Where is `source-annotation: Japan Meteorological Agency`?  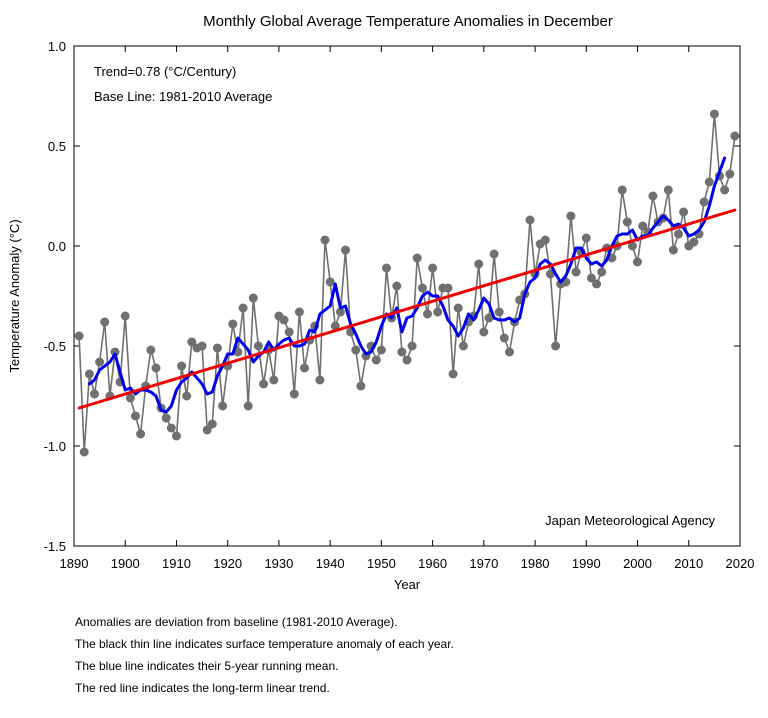 source-annotation: Japan Meteorological Agency is located at coordinates (630, 520).